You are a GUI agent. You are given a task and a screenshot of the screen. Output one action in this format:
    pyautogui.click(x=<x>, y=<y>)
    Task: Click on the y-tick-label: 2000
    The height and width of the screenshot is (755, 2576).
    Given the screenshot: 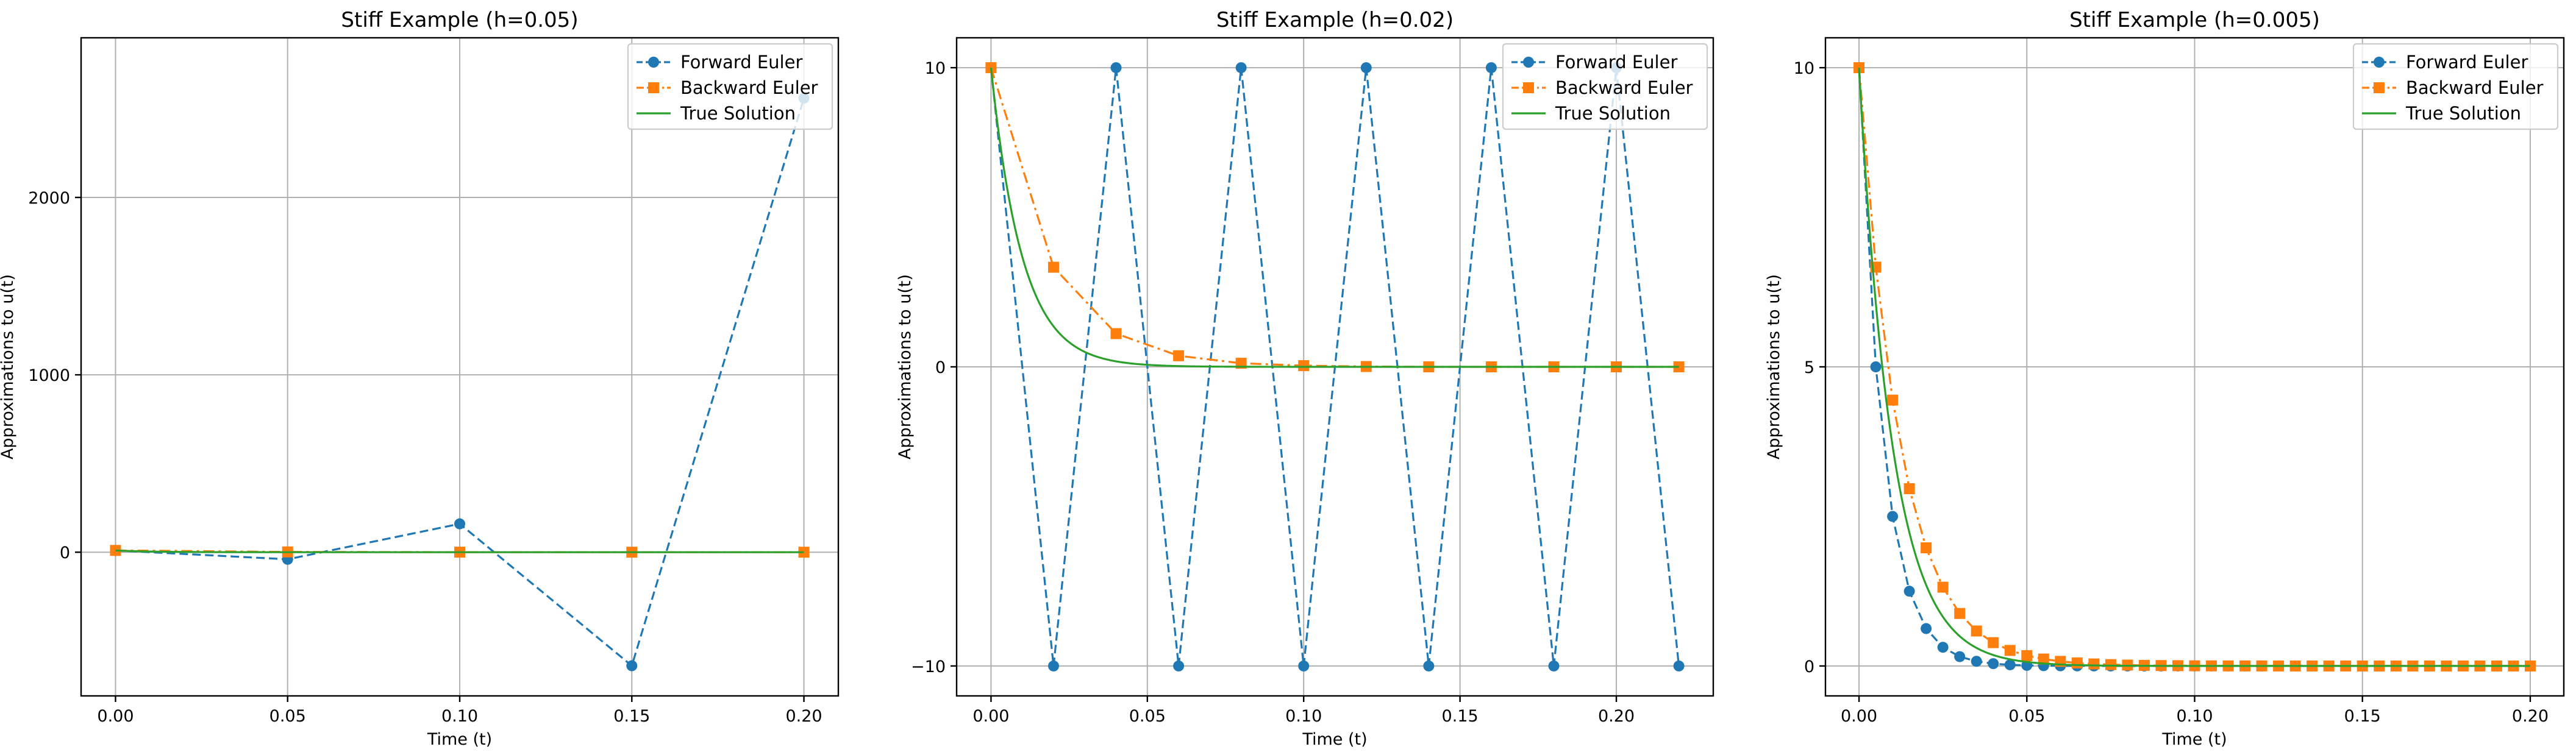 What is the action you would take?
    pyautogui.click(x=49, y=198)
    